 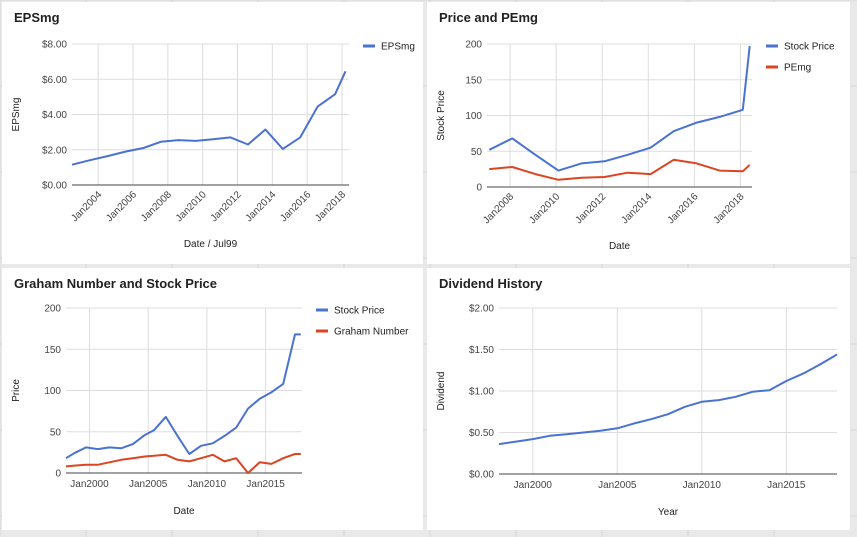 I want to click on x-tick-label: Jan2000, so click(x=89, y=484).